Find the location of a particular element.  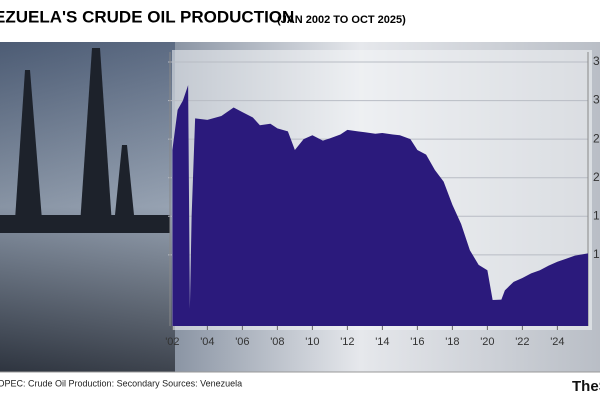

y-tick-label: 3,500 is located at coordinates (596, 61).